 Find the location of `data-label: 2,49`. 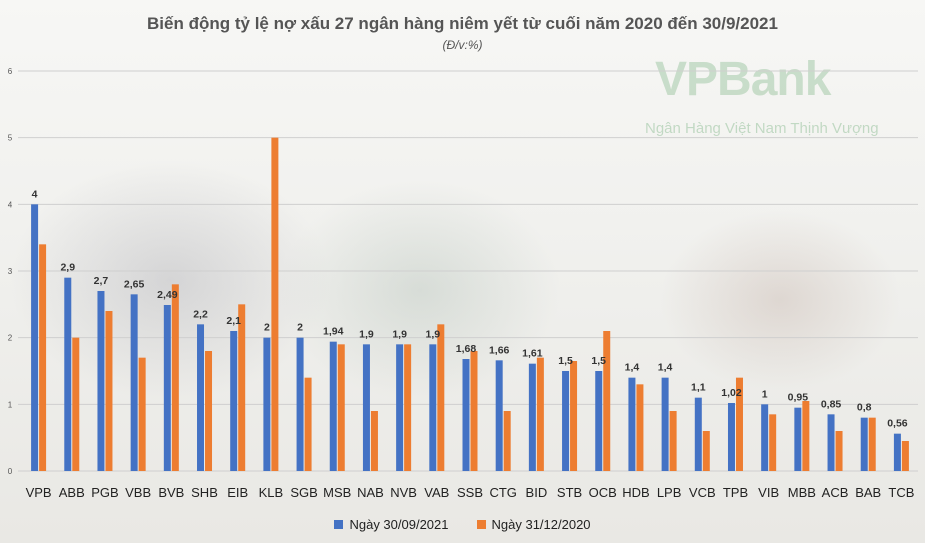

data-label: 2,49 is located at coordinates (167, 295).